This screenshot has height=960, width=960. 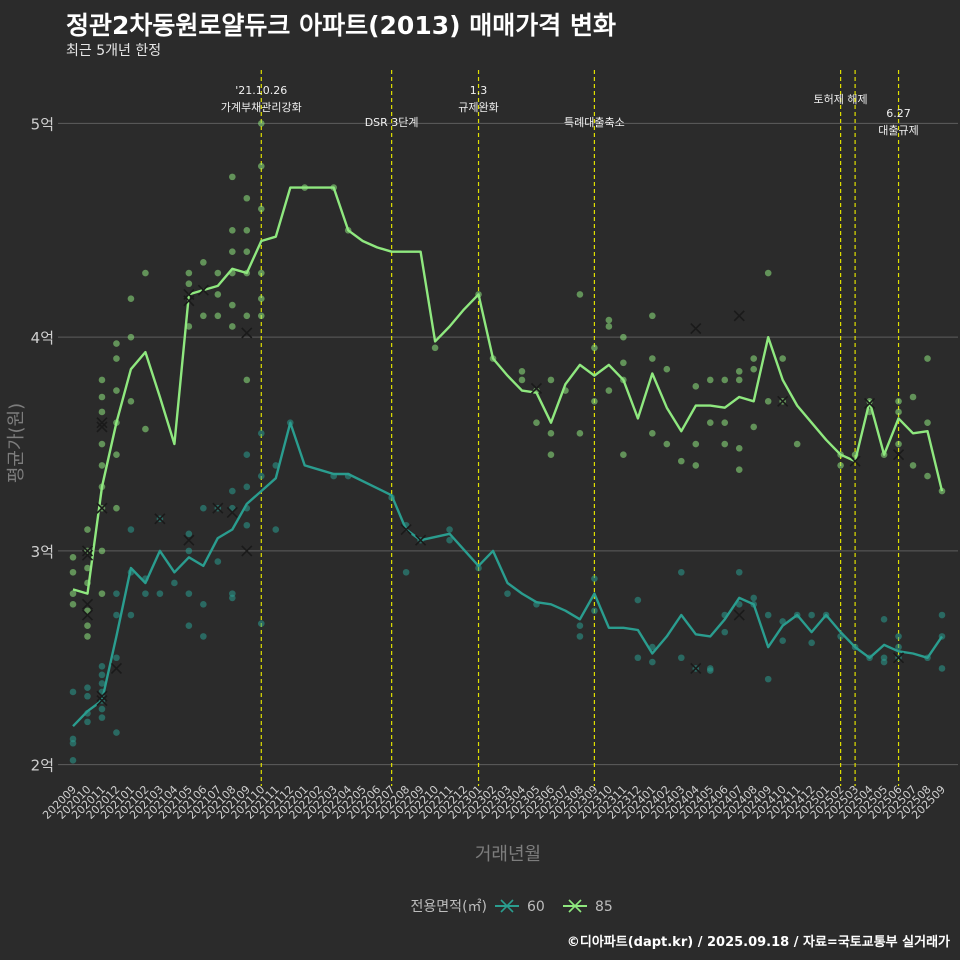 I want to click on event-label: 규제완화, so click(x=478, y=107).